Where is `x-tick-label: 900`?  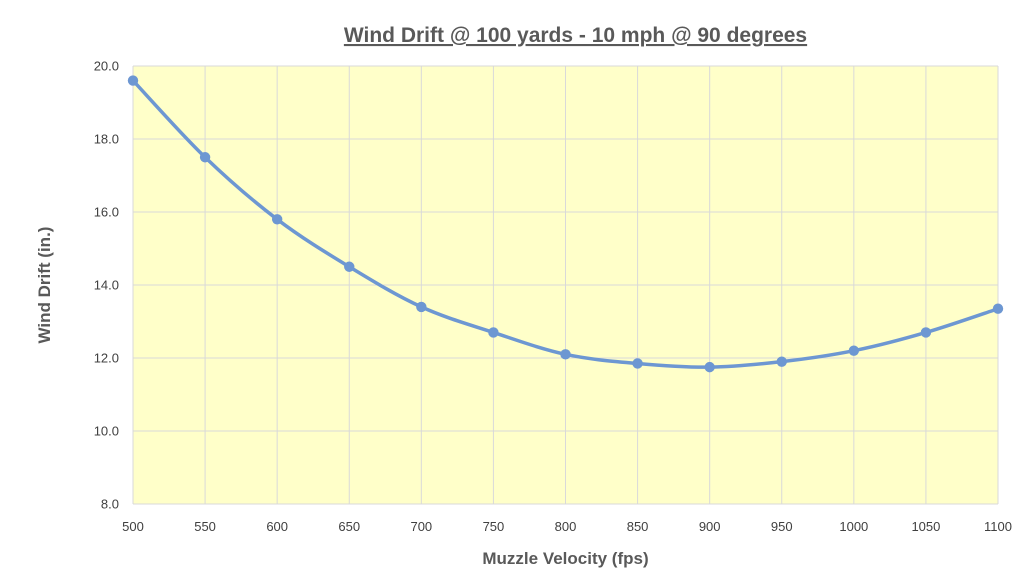 x-tick-label: 900 is located at coordinates (710, 526).